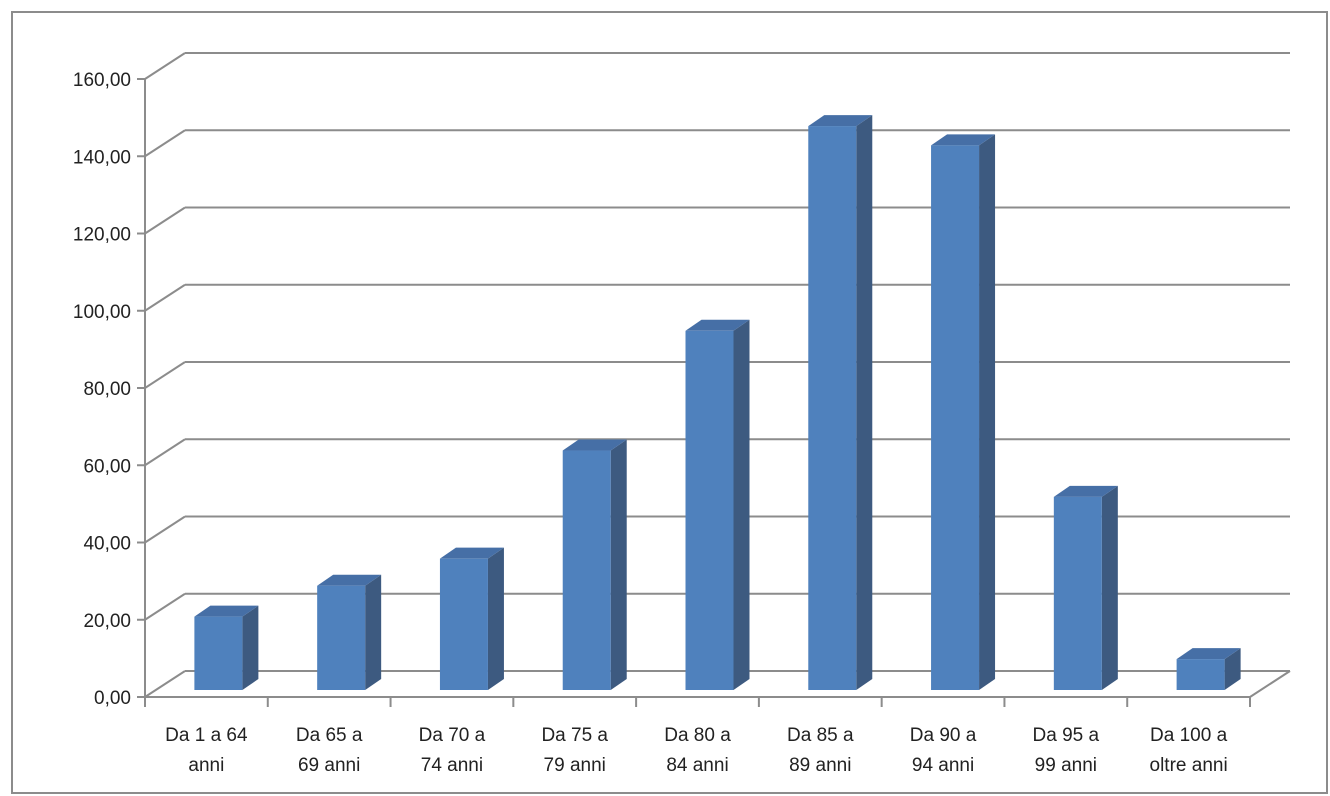 The image size is (1330, 796). What do you see at coordinates (820, 750) in the screenshot?
I see `x-tick-label: Da 85 a 89 anni` at bounding box center [820, 750].